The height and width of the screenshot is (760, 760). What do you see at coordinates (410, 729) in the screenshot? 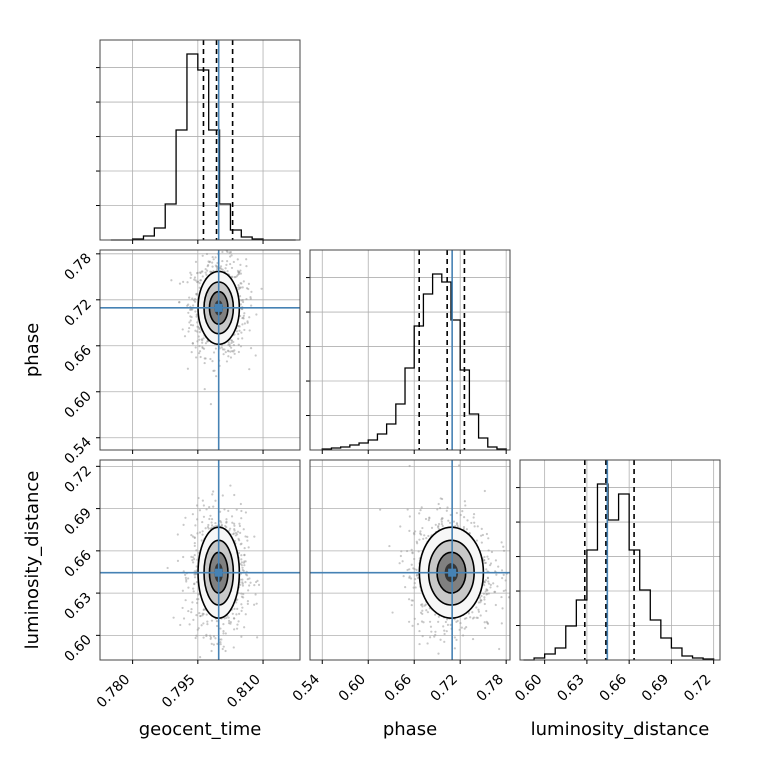
I see `x-axis-label-phase: phase` at bounding box center [410, 729].